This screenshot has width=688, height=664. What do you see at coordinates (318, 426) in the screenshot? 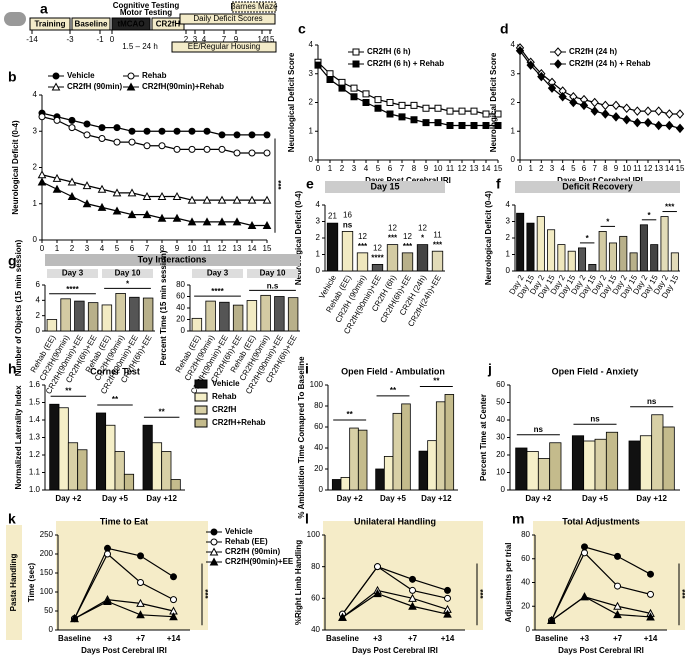
I see `y-tick-label: 60` at bounding box center [318, 426].